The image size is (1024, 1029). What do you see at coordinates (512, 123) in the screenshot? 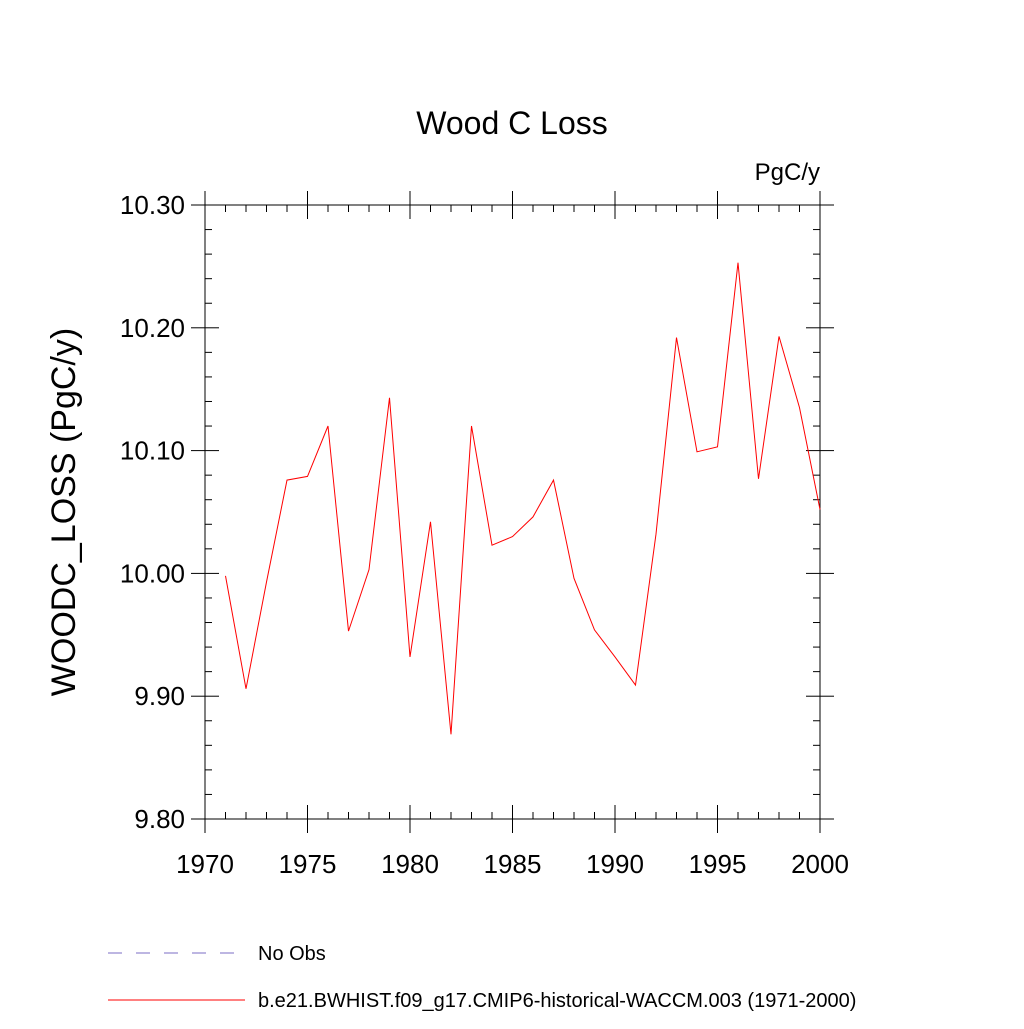
I see `chart-title: Wood C Loss` at bounding box center [512, 123].